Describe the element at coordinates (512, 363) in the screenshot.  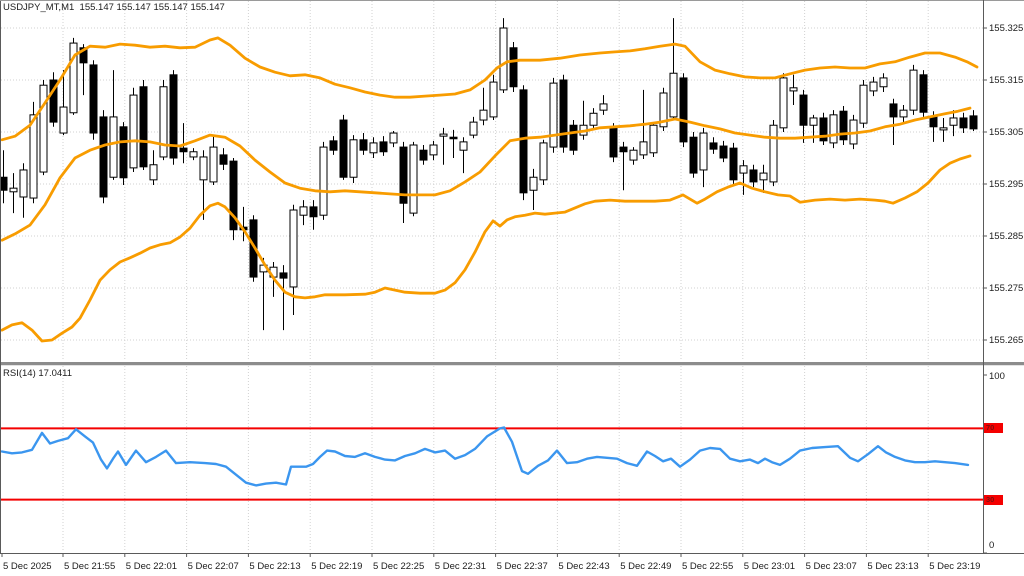
I see `panel-separator` at that location.